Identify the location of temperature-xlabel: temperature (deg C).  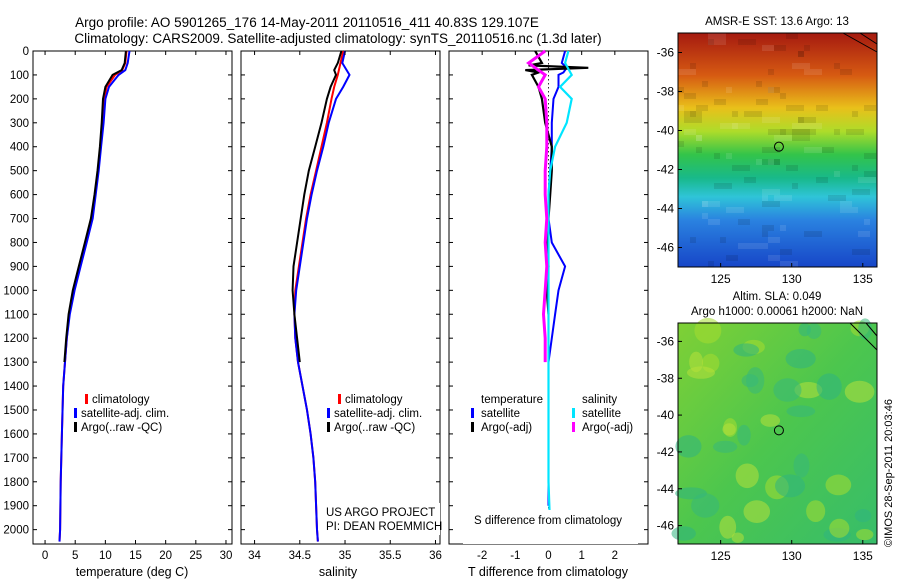
(132, 572).